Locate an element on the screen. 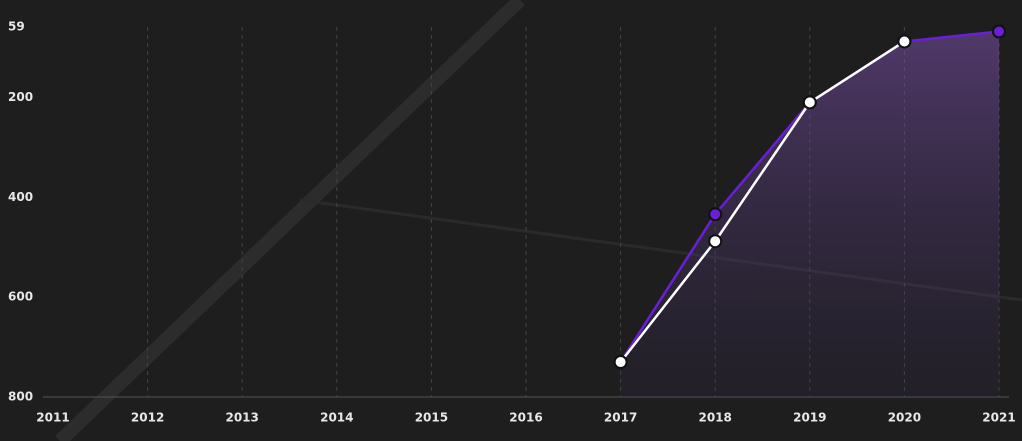 This screenshot has width=1022, height=441. x-tick-label: 2015 is located at coordinates (431, 418).